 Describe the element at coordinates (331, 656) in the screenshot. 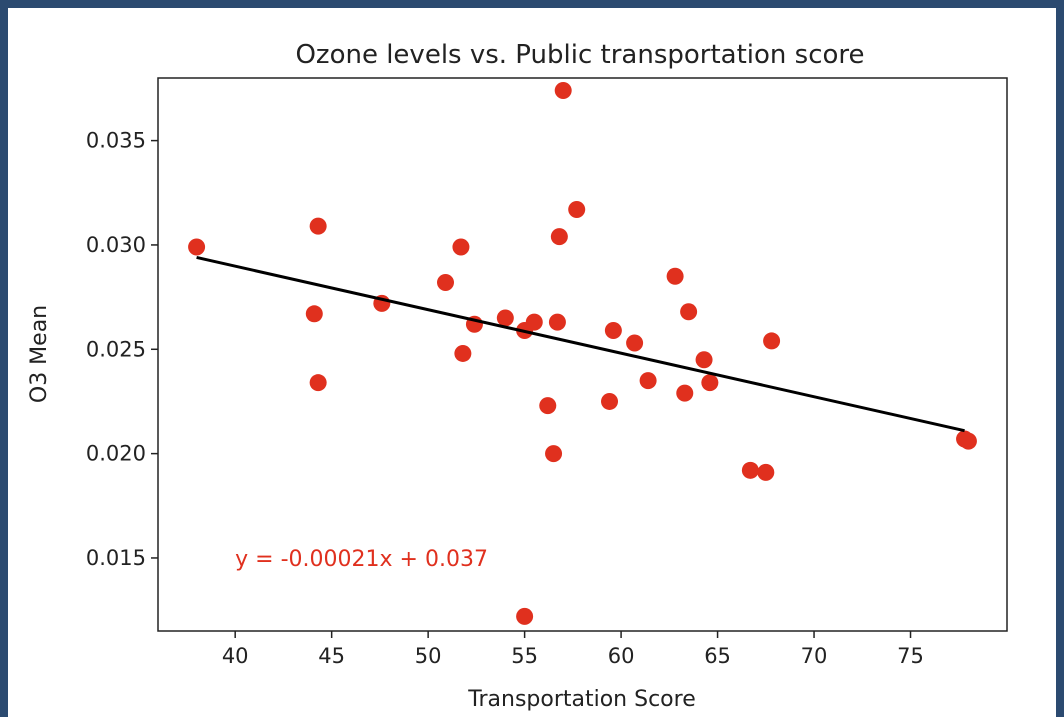

I see `x-tick-label: 45` at that location.